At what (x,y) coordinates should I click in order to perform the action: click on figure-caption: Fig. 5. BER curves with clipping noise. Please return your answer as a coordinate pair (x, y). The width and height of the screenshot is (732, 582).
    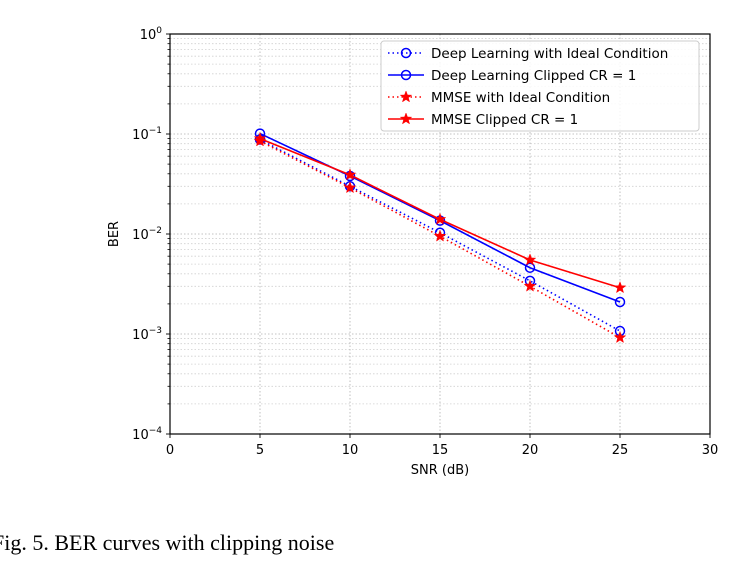
    Looking at the image, I should click on (167, 542).